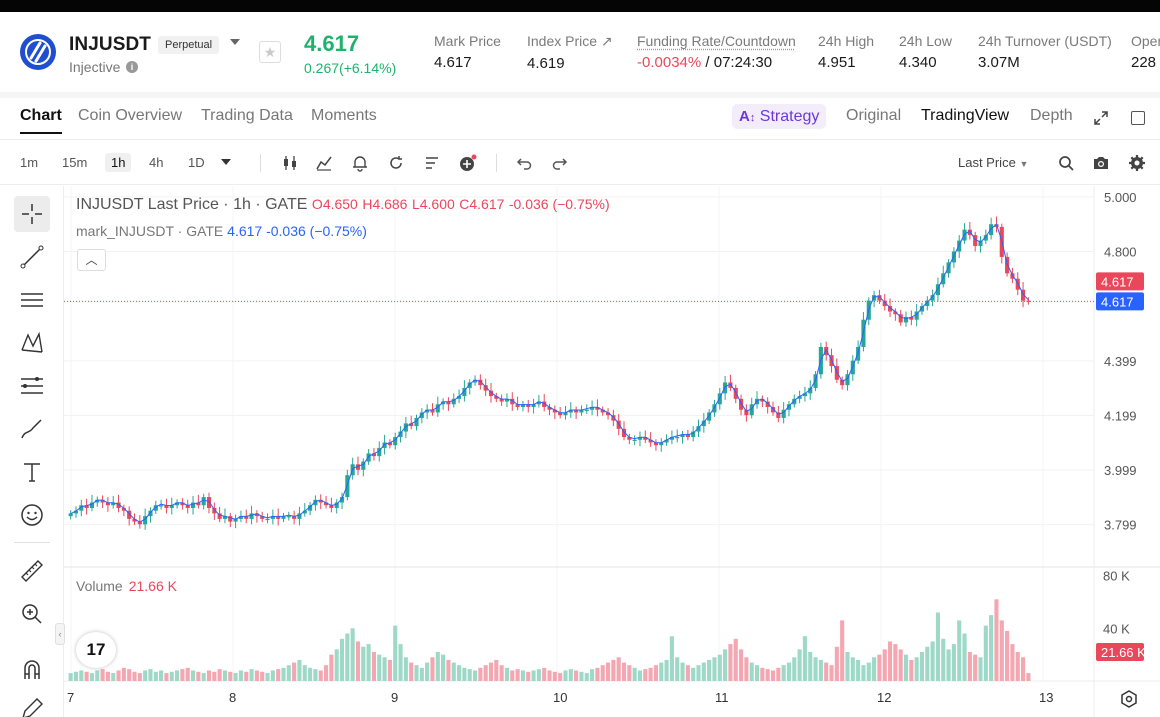  Describe the element at coordinates (468, 163) in the screenshot. I see `add-indicator-icon` at that location.